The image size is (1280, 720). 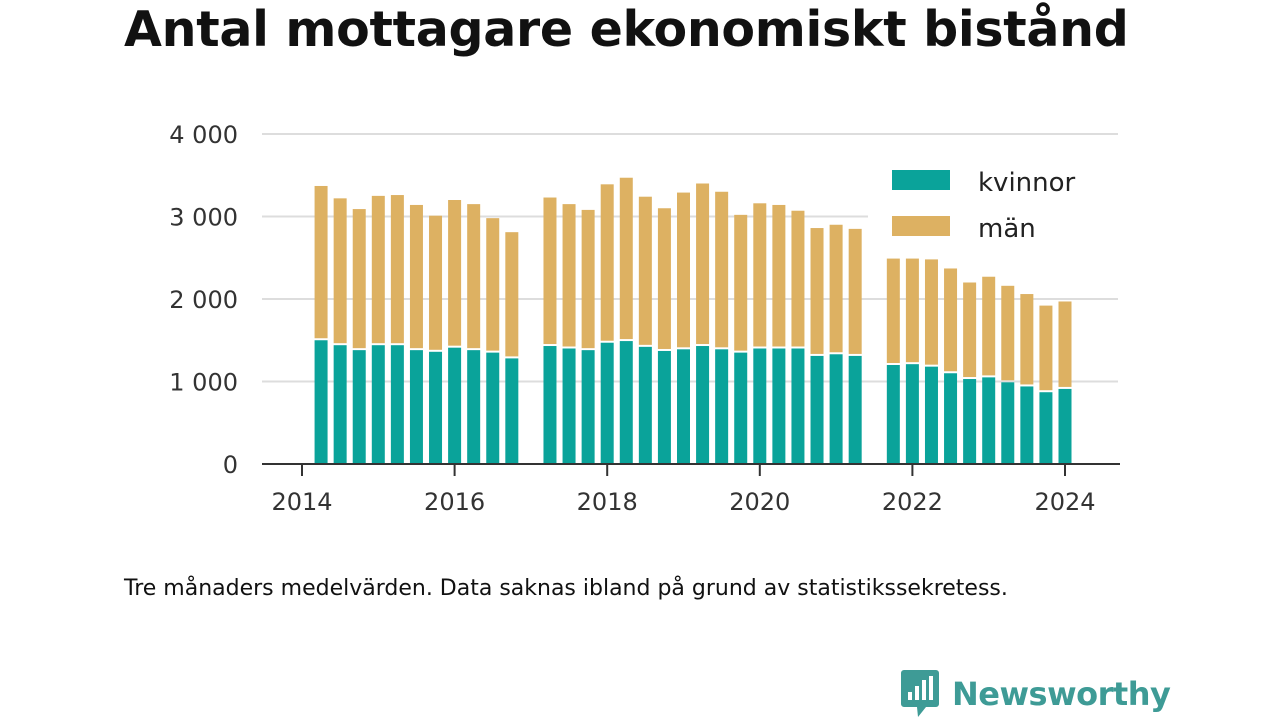 What do you see at coordinates (203, 218) in the screenshot?
I see `y-tick-label: 3 000` at bounding box center [203, 218].